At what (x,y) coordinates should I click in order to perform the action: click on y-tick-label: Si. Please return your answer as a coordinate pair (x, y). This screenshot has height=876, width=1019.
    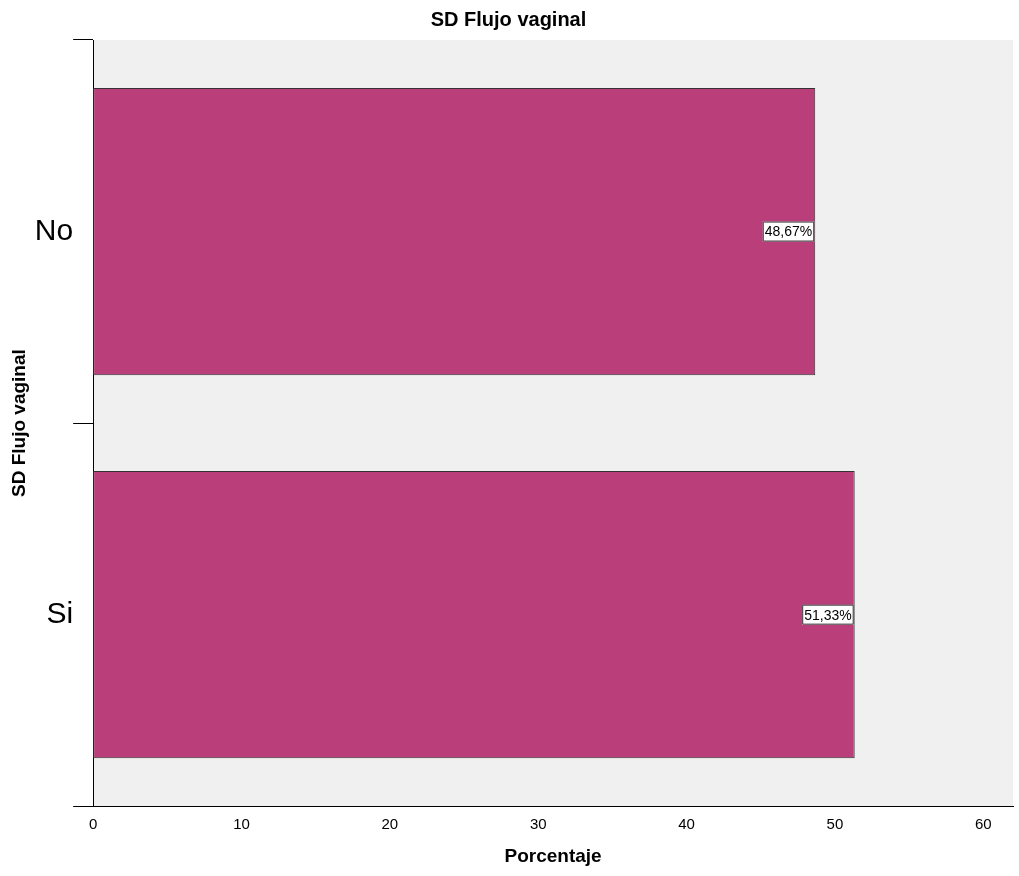
    Looking at the image, I should click on (60, 612).